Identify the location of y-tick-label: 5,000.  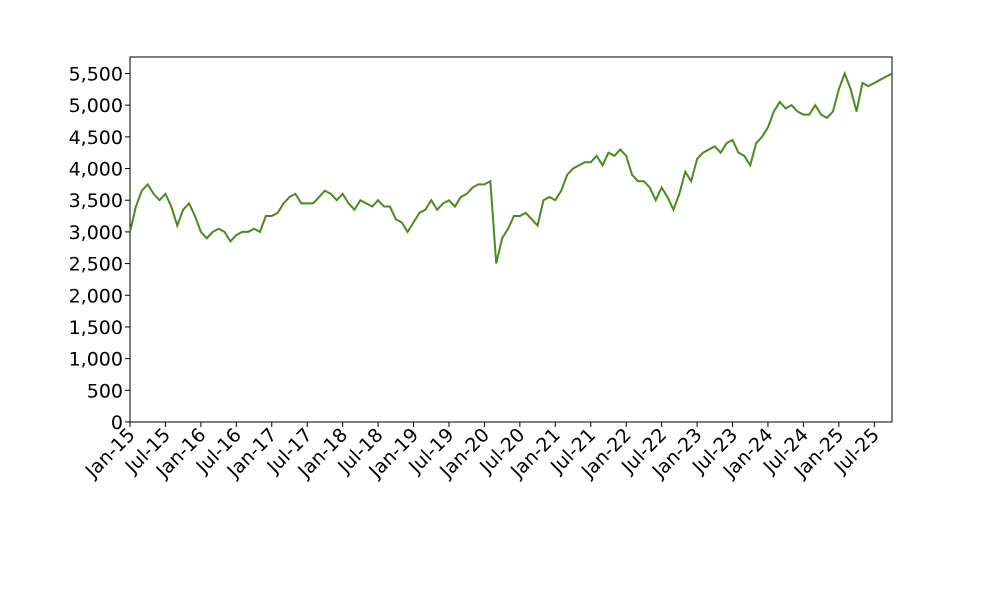
(96, 106).